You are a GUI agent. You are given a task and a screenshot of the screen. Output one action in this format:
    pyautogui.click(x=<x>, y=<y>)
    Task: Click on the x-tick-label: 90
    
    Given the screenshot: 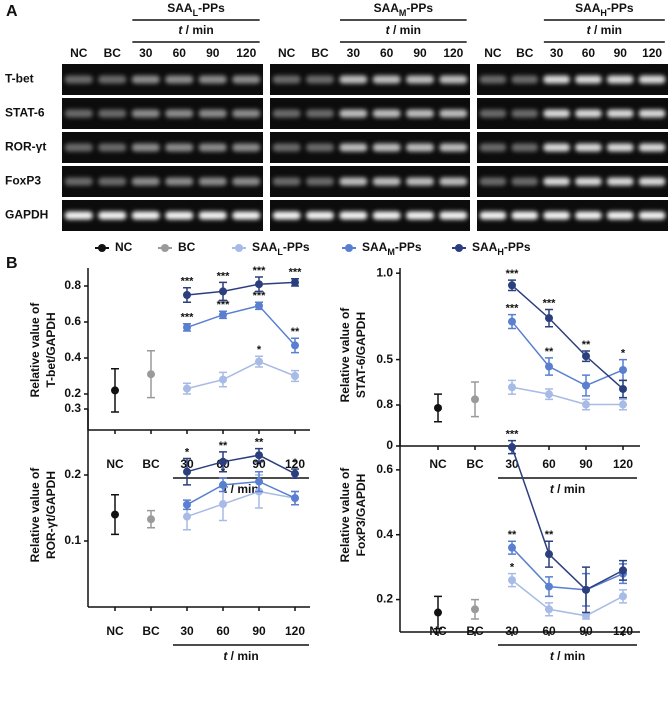 What is the action you would take?
    pyautogui.click(x=259, y=464)
    